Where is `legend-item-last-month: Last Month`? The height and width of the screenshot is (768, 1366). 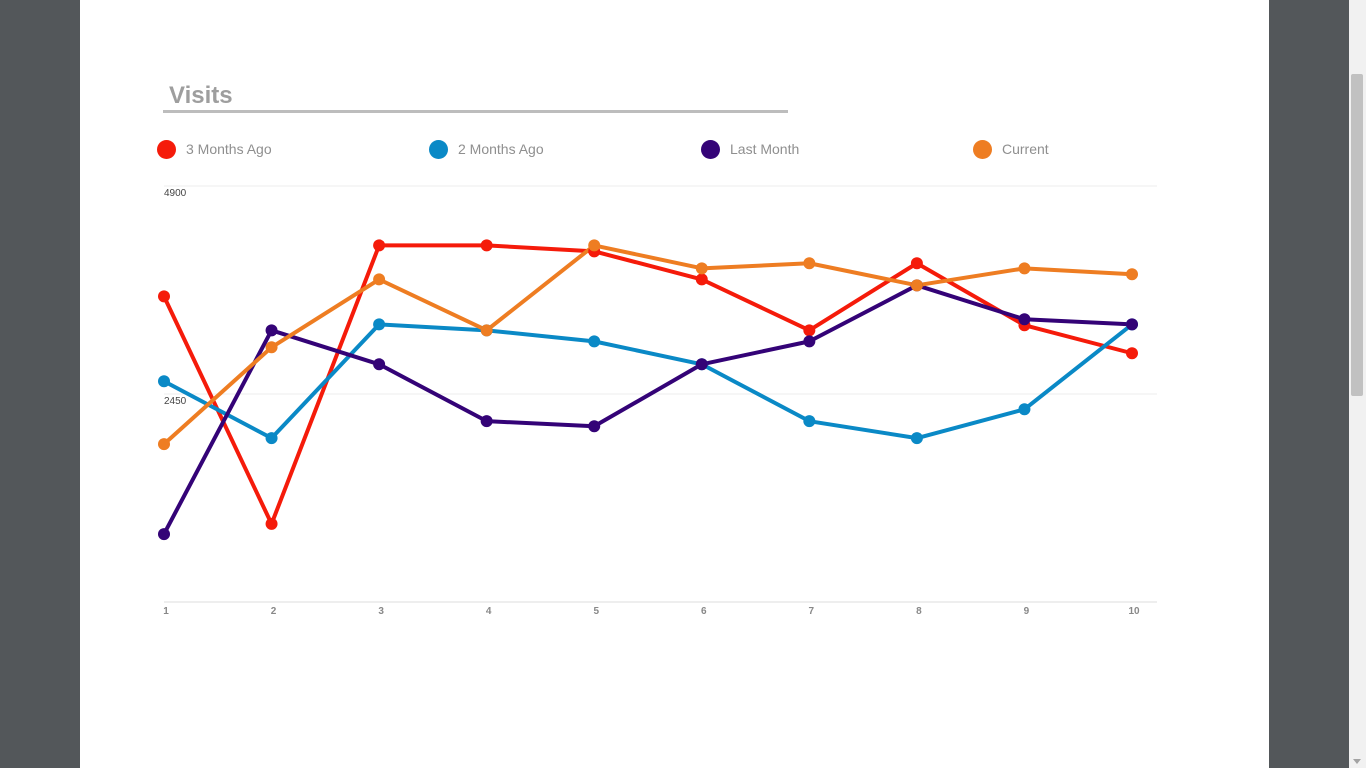 legend-item-last-month: Last Month is located at coordinates (750, 149).